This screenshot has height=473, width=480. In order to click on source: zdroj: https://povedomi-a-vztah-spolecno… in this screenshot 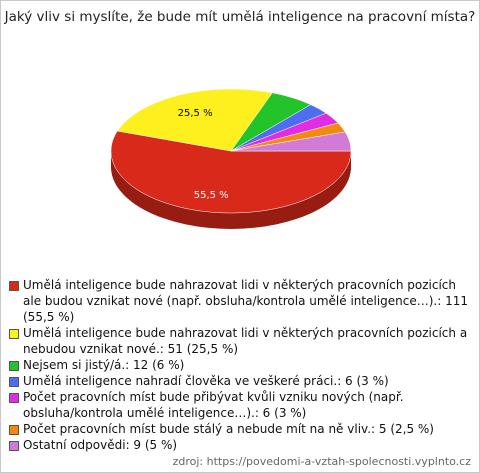, I will do `click(321, 461)`.